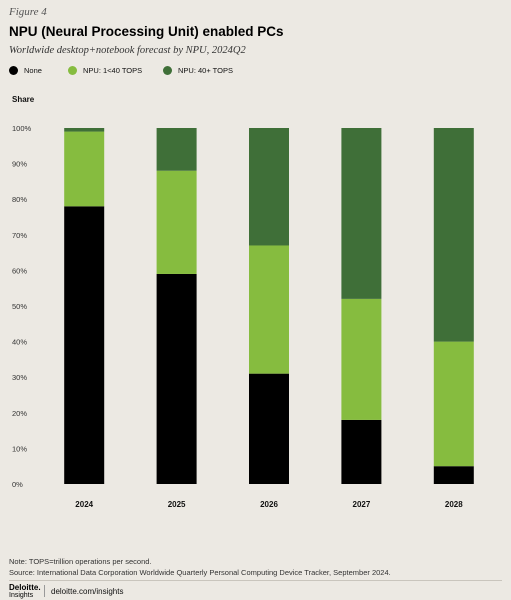 Image resolution: width=511 pixels, height=600 pixels. I want to click on y-tick-label: 70%, so click(19, 235).